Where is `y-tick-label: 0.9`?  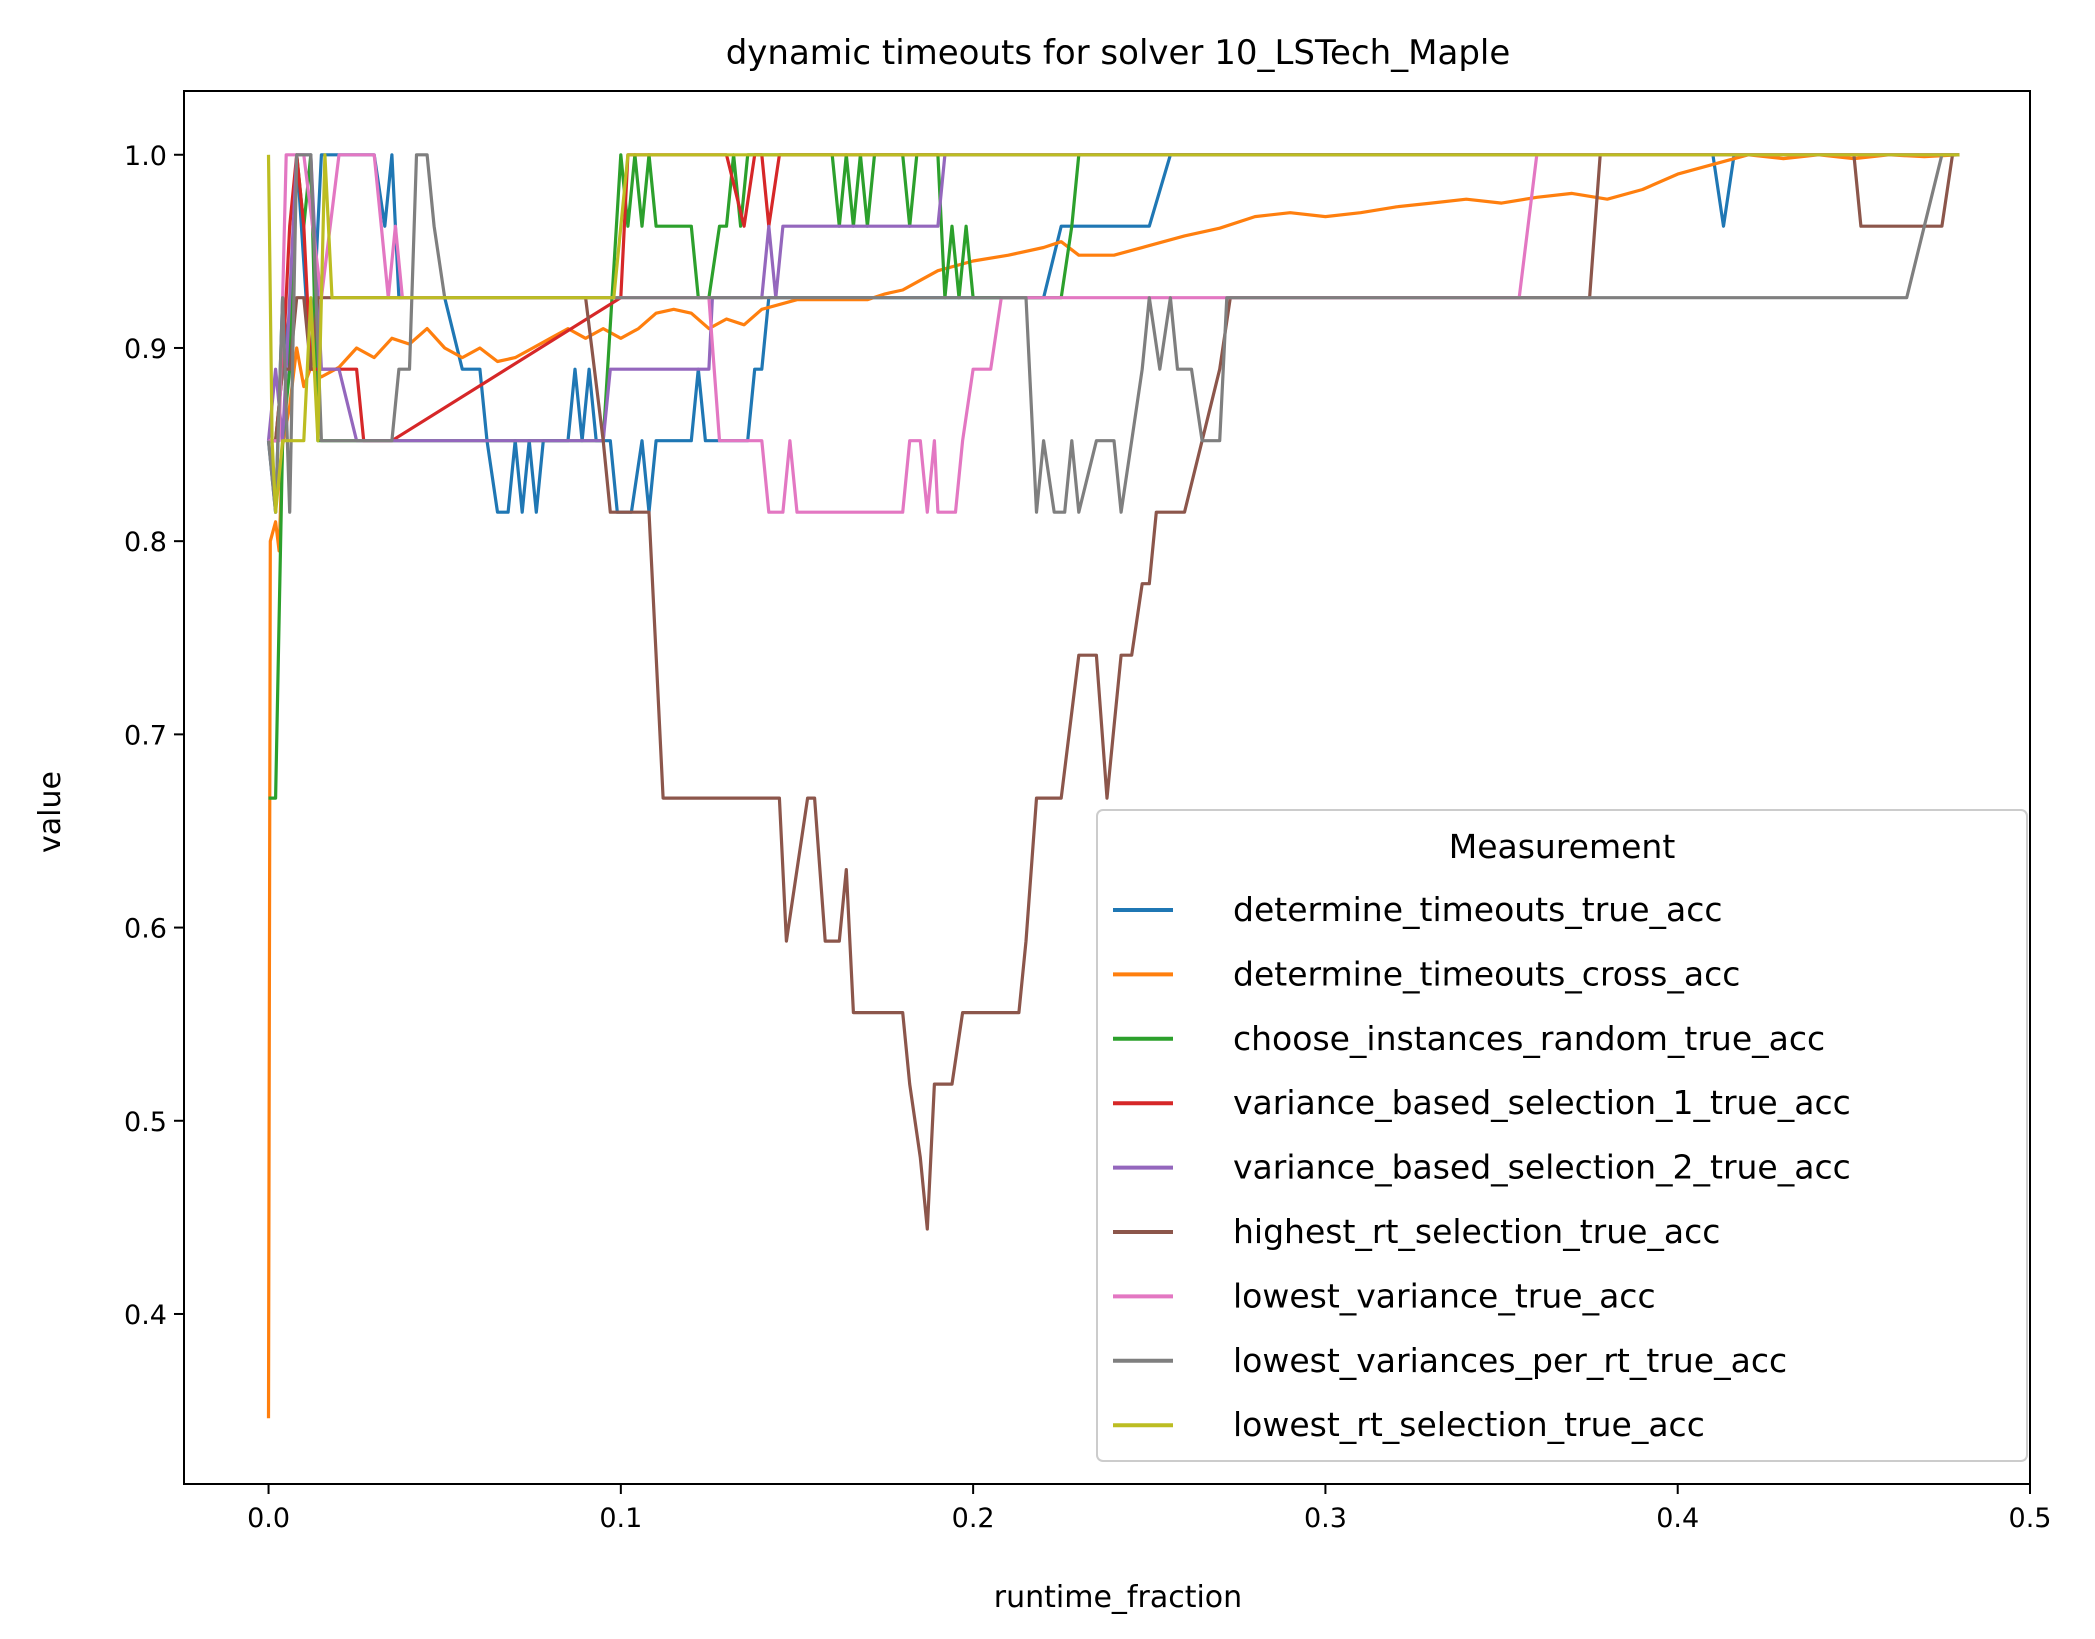 y-tick-label: 0.9 is located at coordinates (145, 349).